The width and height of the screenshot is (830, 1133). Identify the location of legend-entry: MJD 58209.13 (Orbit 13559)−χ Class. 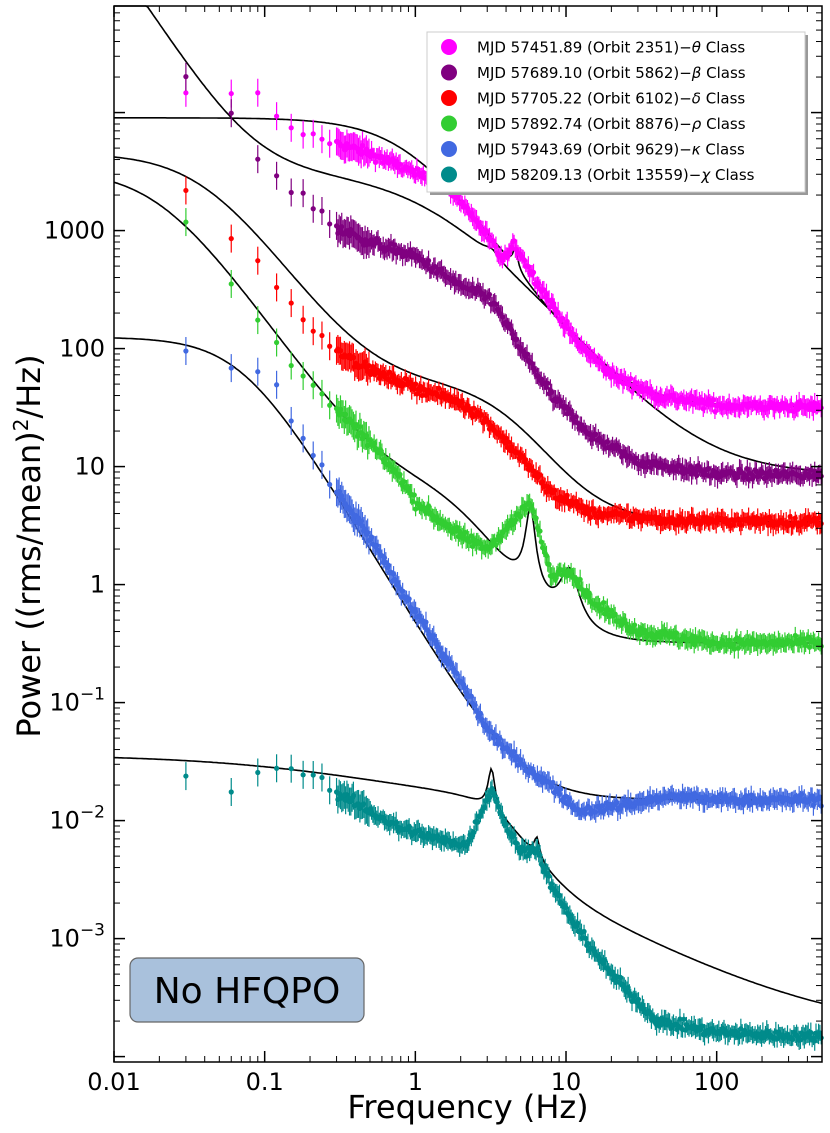
(616, 175).